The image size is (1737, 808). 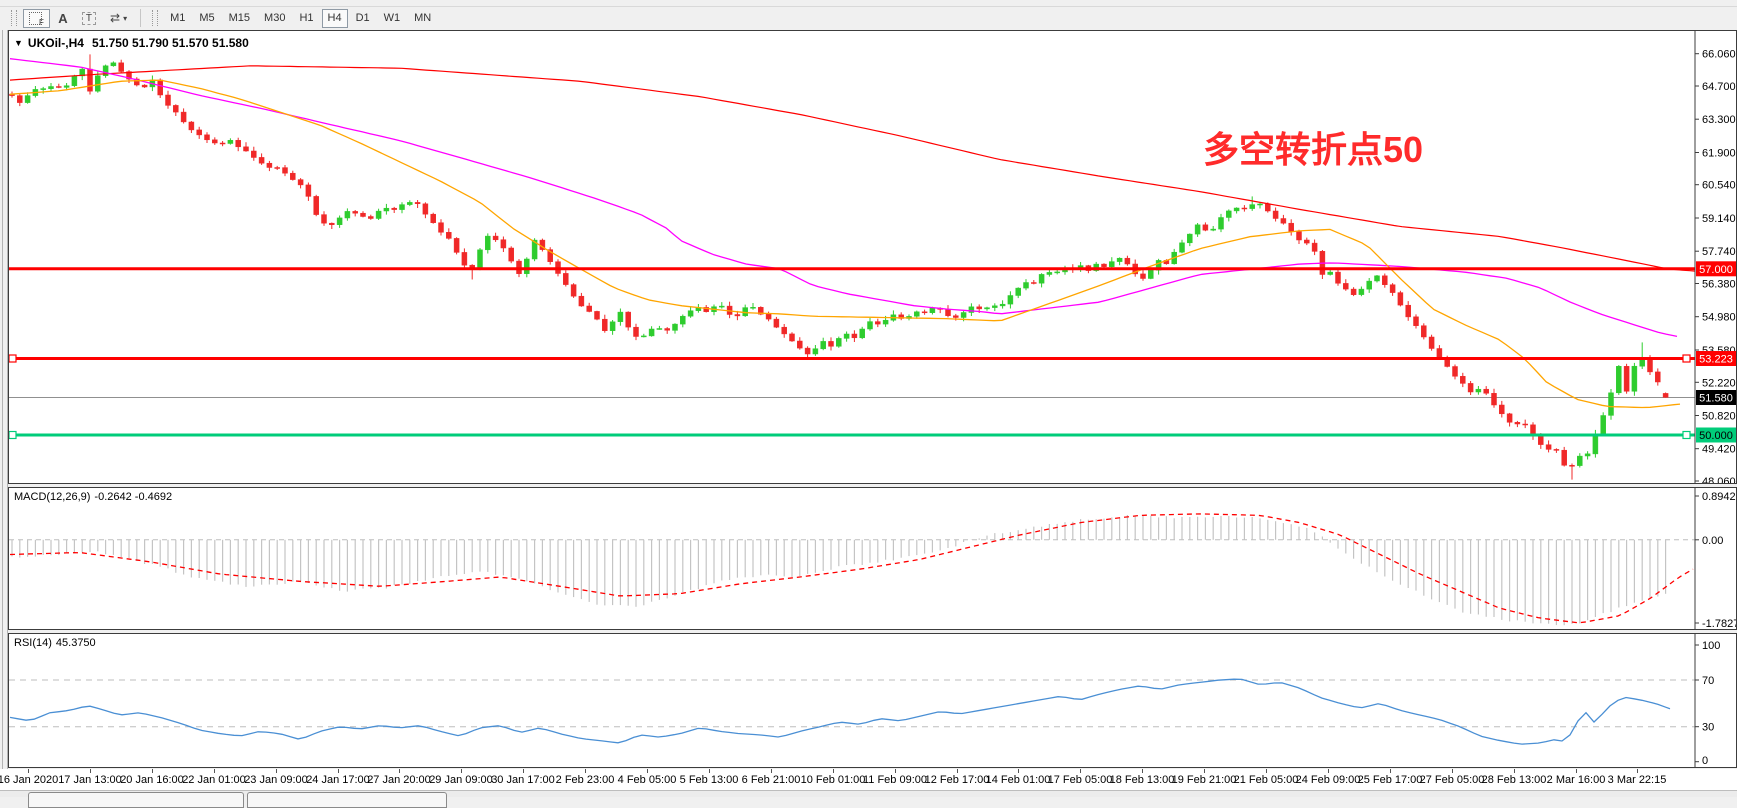 I want to click on timeframe-button-m15: M15, so click(x=239, y=18).